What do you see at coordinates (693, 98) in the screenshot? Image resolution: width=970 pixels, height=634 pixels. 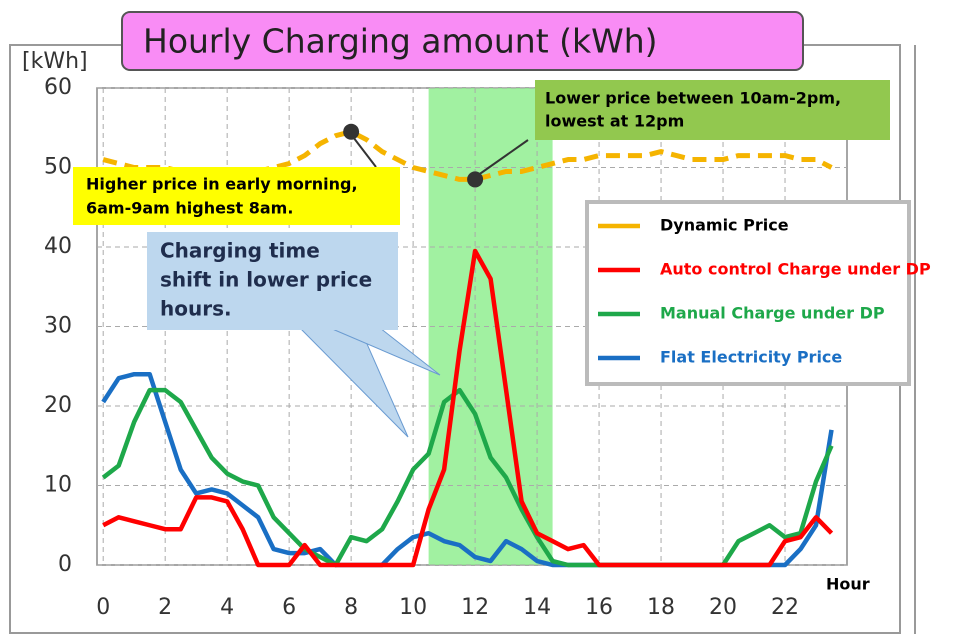 I see `annotation-text: Lower price between 10am-2pm,` at bounding box center [693, 98].